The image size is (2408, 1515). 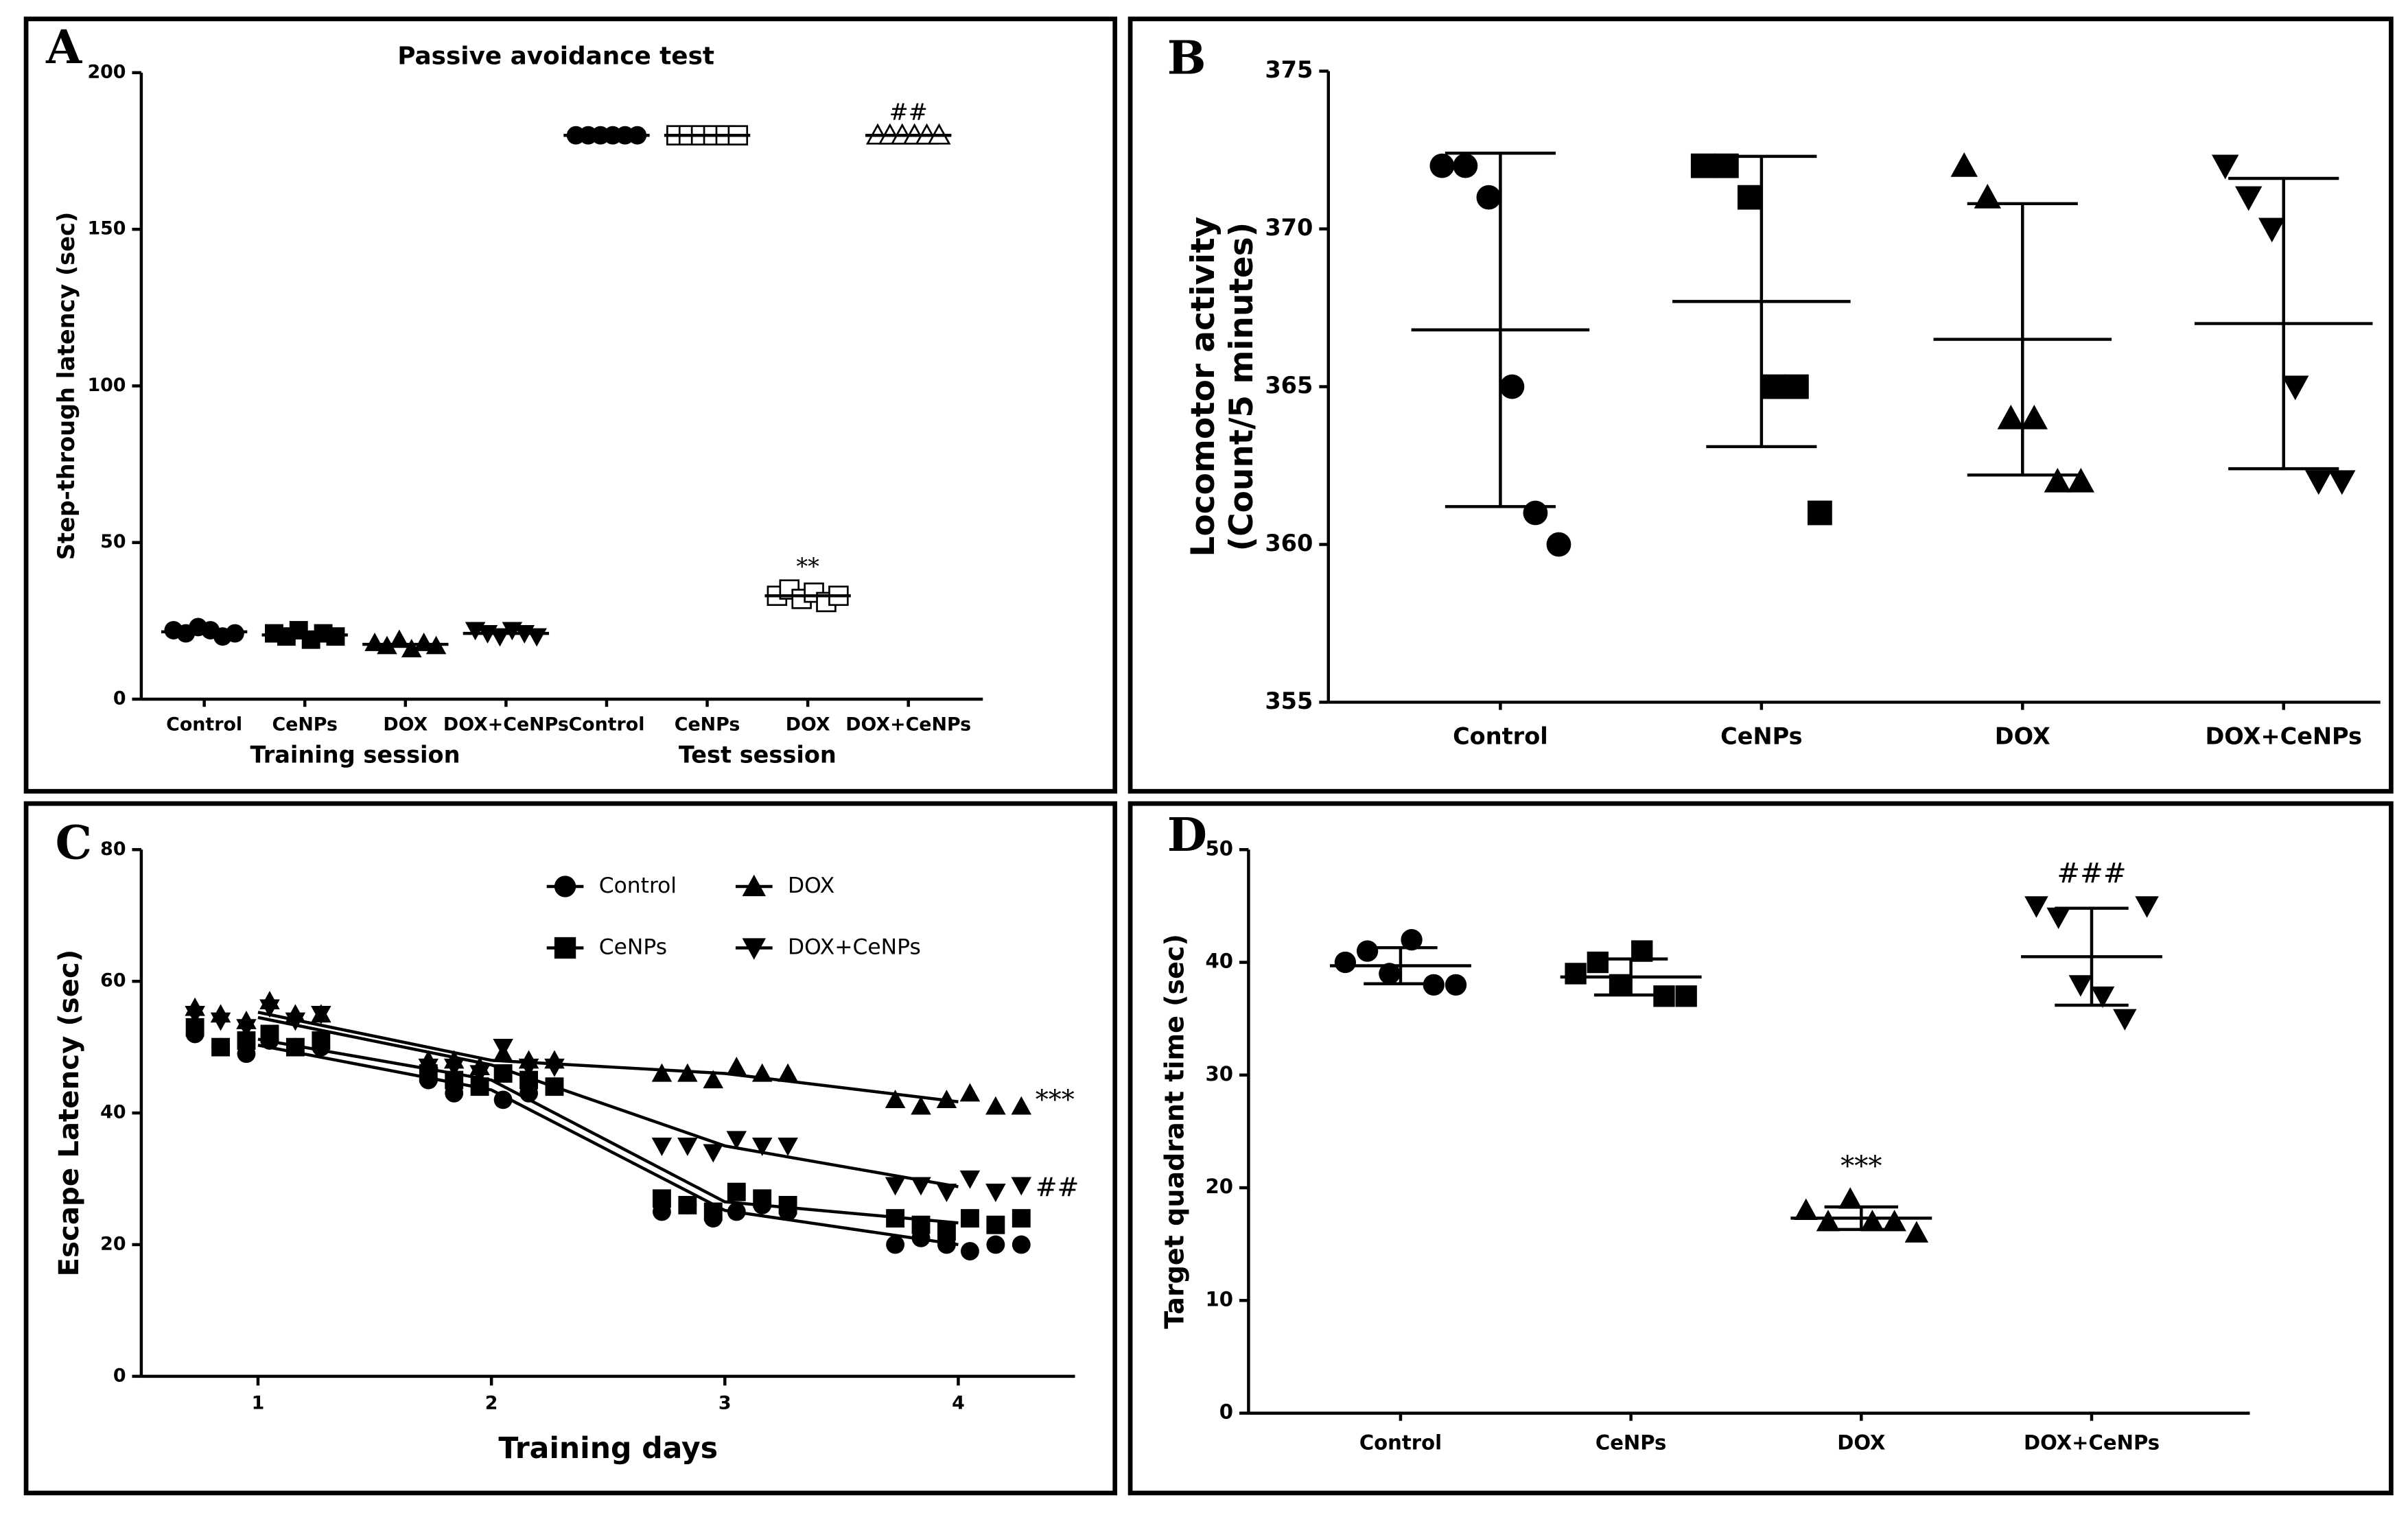 What do you see at coordinates (355, 754) in the screenshot?
I see `group-label: Training session` at bounding box center [355, 754].